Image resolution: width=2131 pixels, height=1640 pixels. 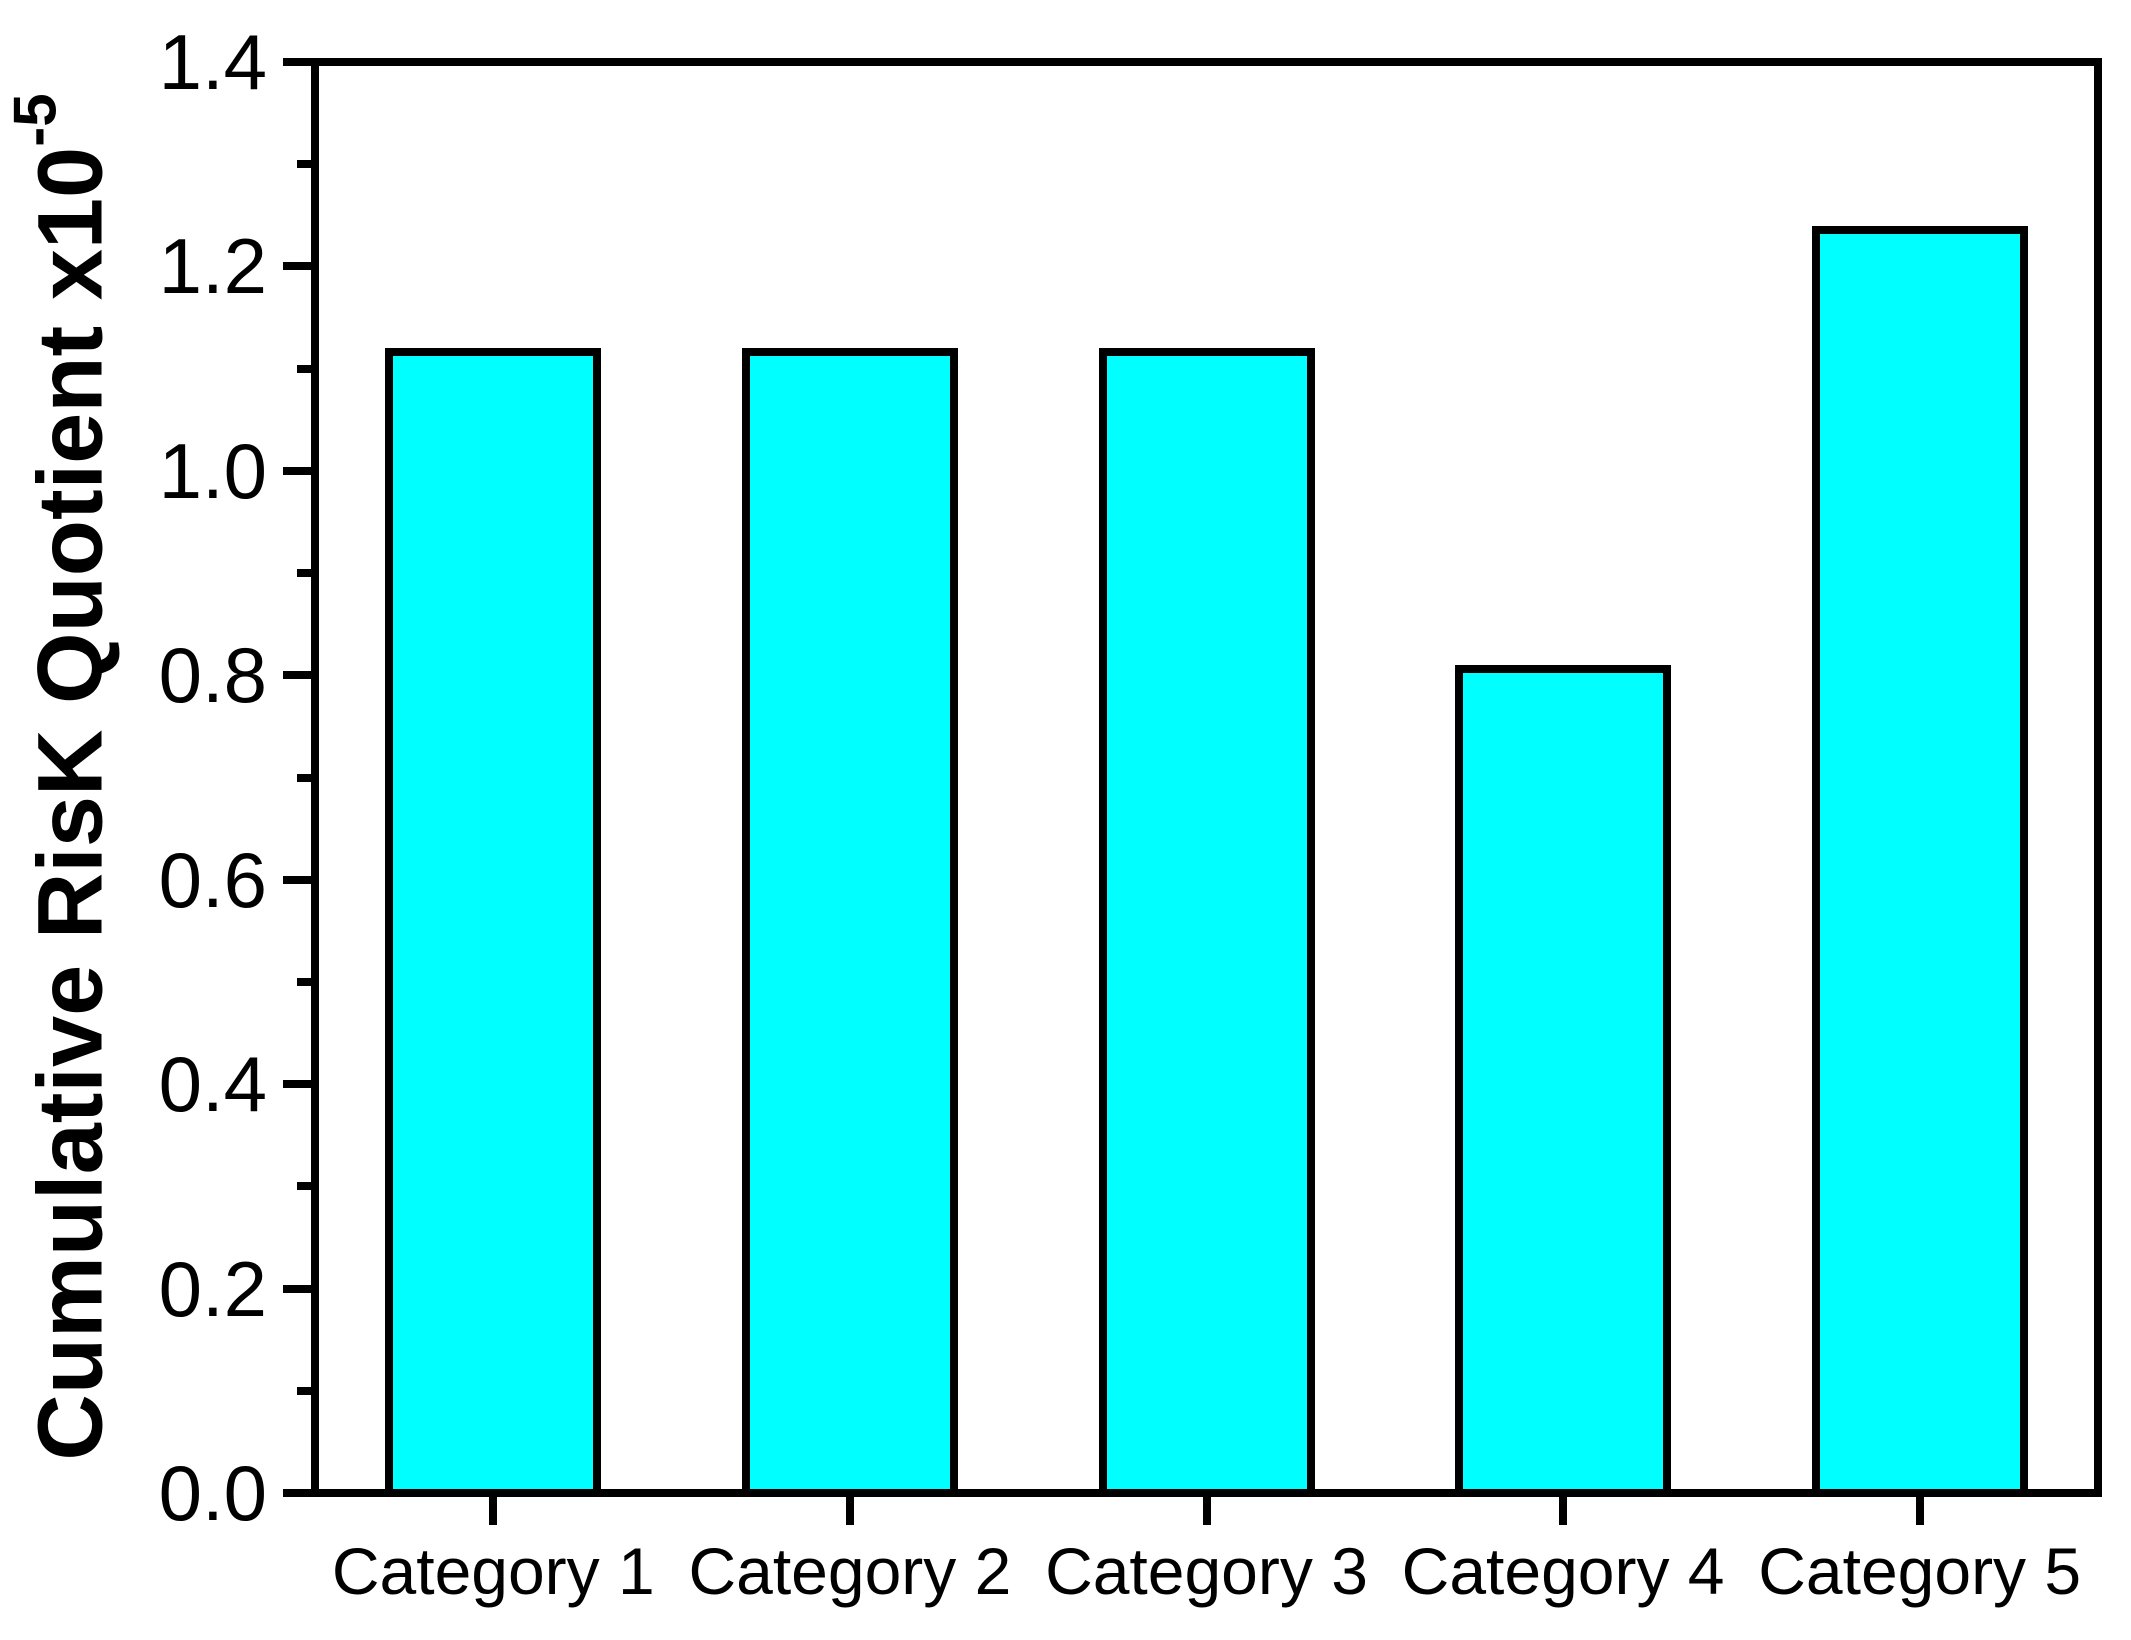 I want to click on y-axis-title-exponent: -5, so click(x=35, y=120).